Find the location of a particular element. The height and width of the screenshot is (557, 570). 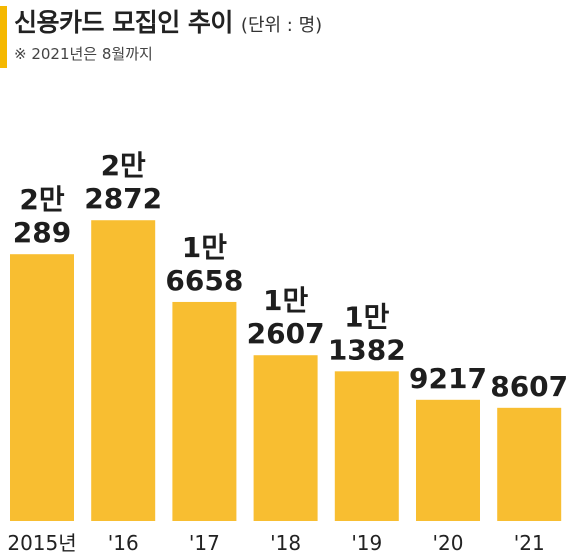

value-label-4-1: 1382 is located at coordinates (367, 349).